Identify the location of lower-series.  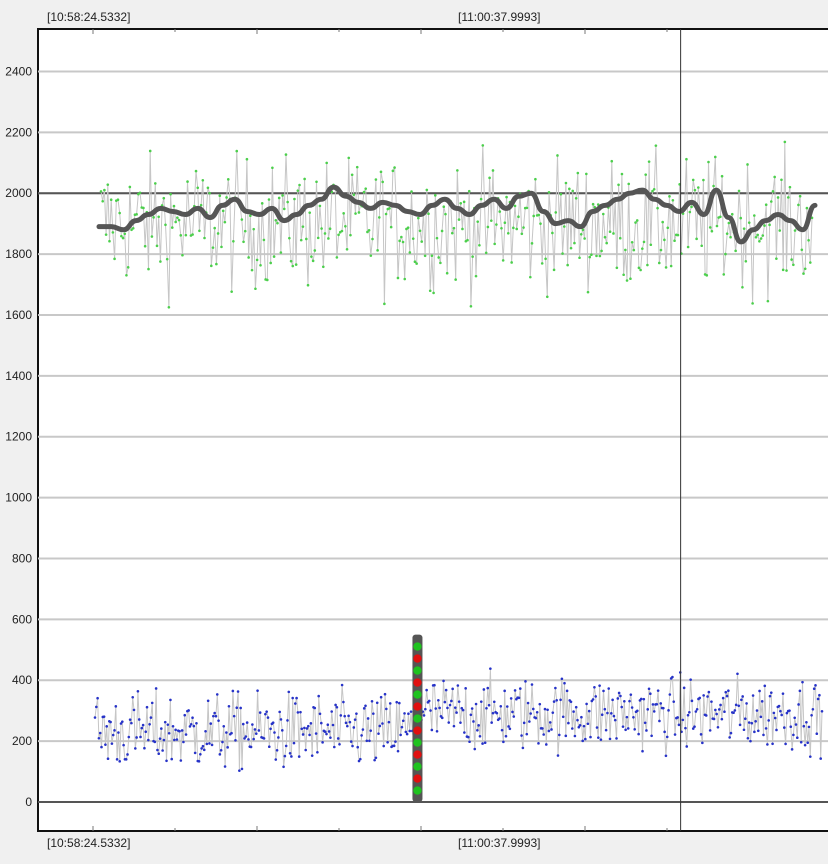
(458, 719).